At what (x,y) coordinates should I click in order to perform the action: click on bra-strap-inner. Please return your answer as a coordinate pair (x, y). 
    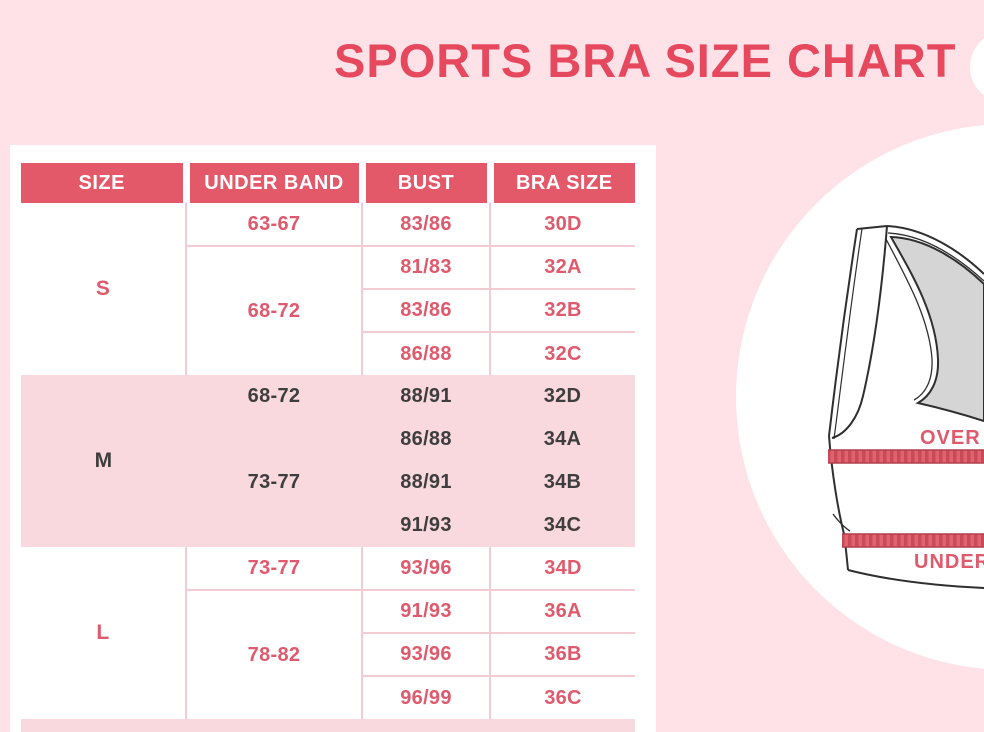
    Looking at the image, I should click on (859, 332).